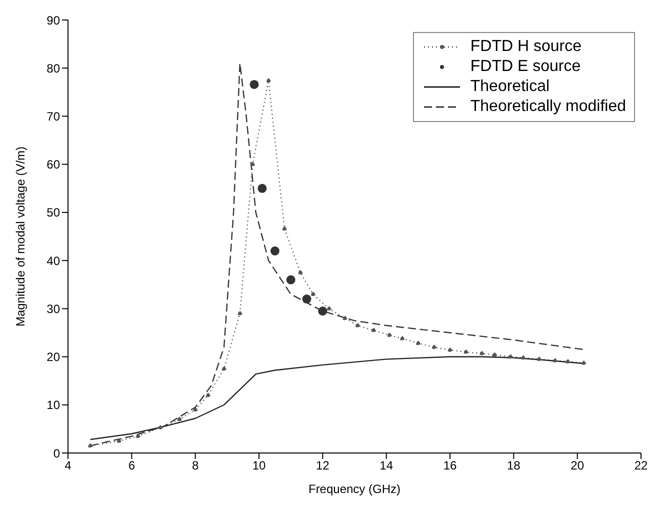  Describe the element at coordinates (20, 236) in the screenshot. I see `y-axis-title: Magnitude of modal voltage (V/m)` at that location.